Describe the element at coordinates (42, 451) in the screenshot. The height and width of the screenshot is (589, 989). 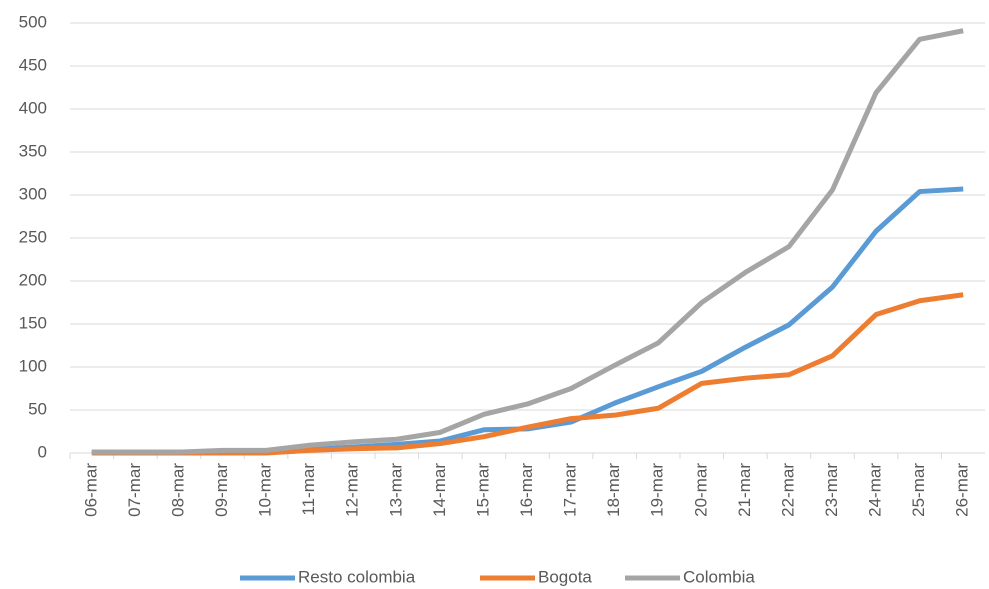
I see `y-tick-label: 0` at that location.